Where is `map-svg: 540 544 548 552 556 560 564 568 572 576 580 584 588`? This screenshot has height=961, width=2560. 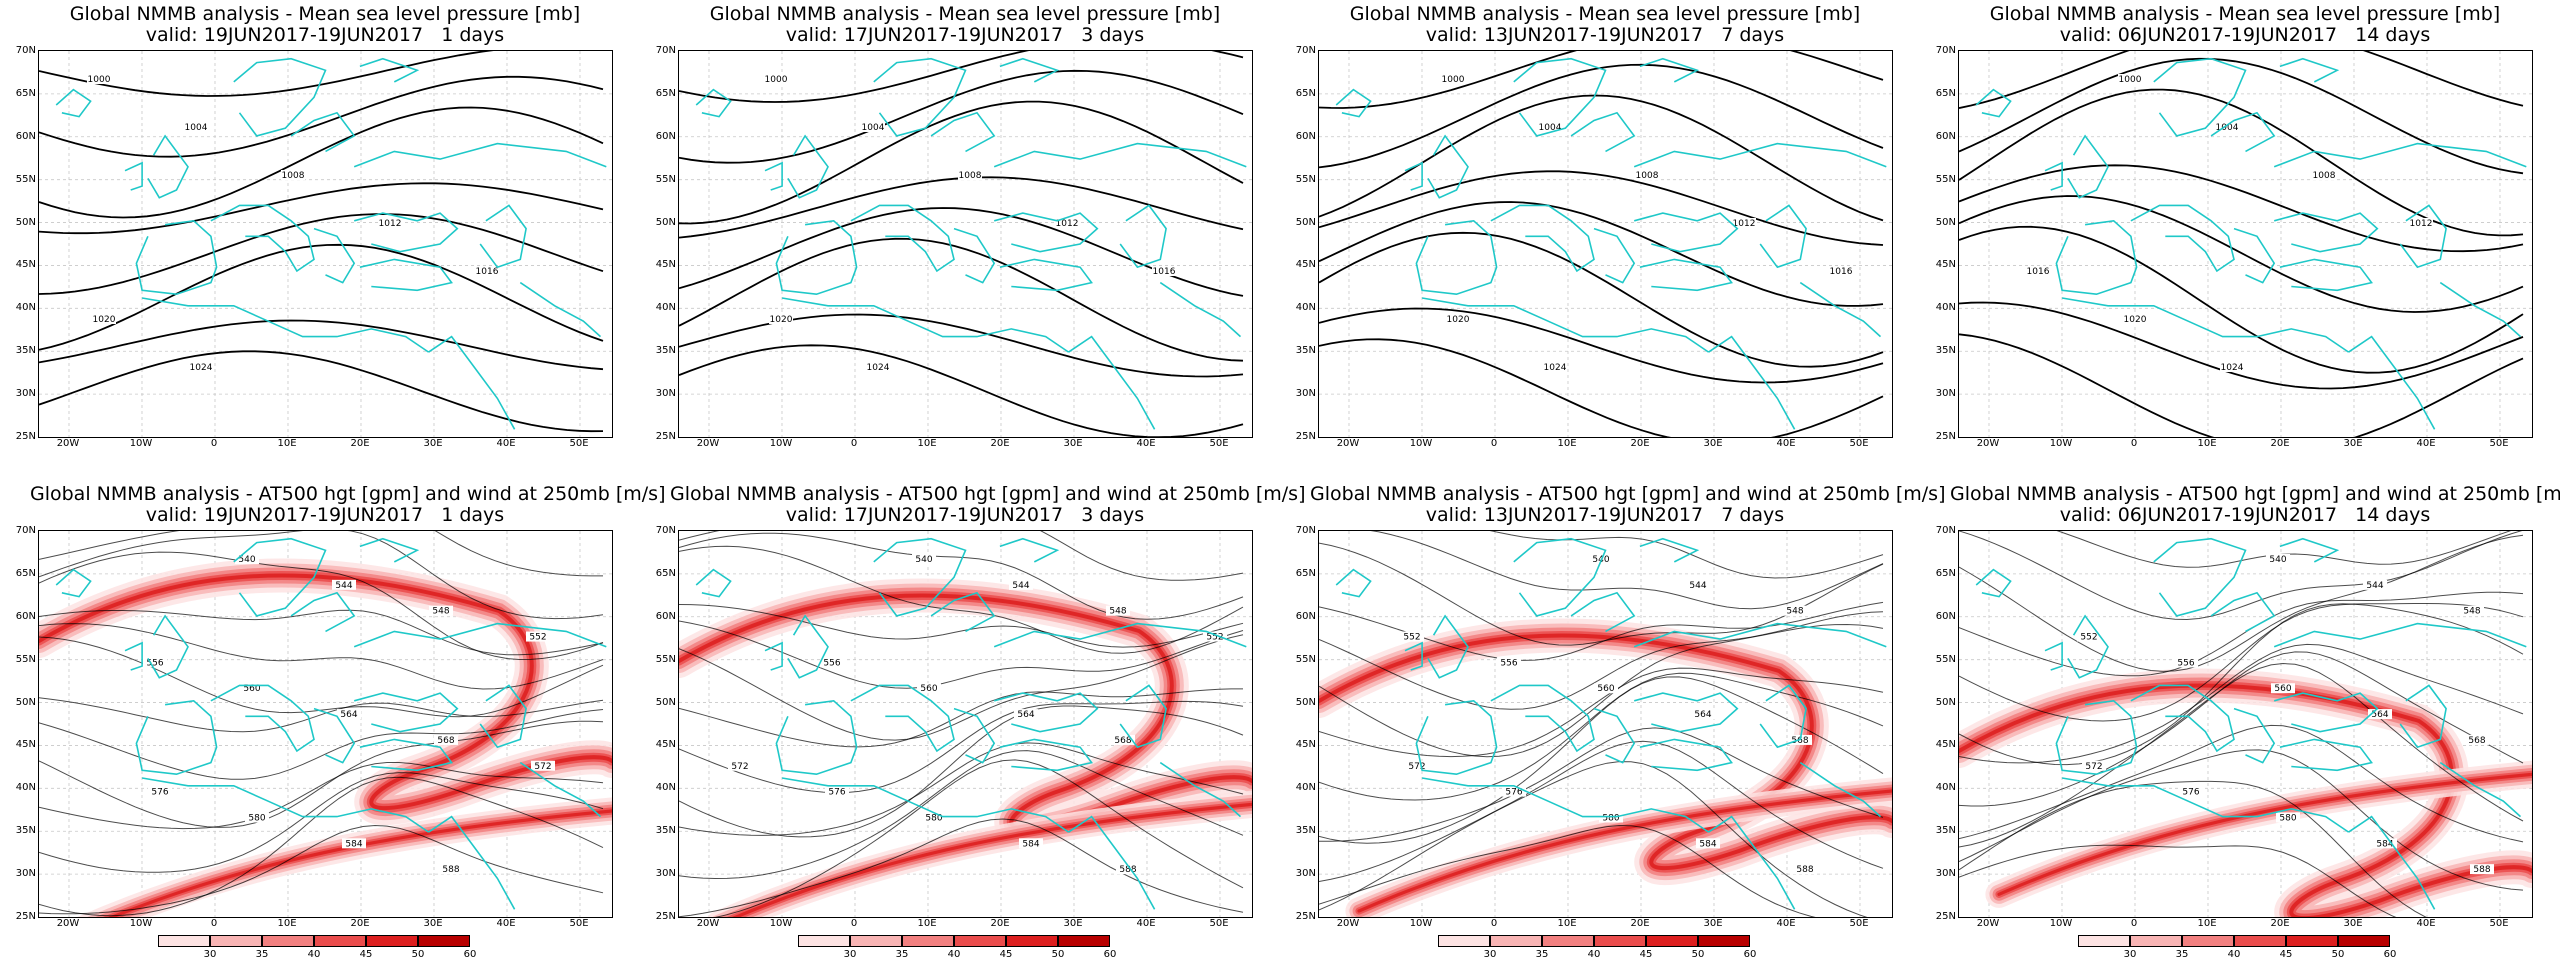 map-svg: 540 544 548 552 556 560 564 568 572 576 580 584 588 is located at coordinates (325, 724).